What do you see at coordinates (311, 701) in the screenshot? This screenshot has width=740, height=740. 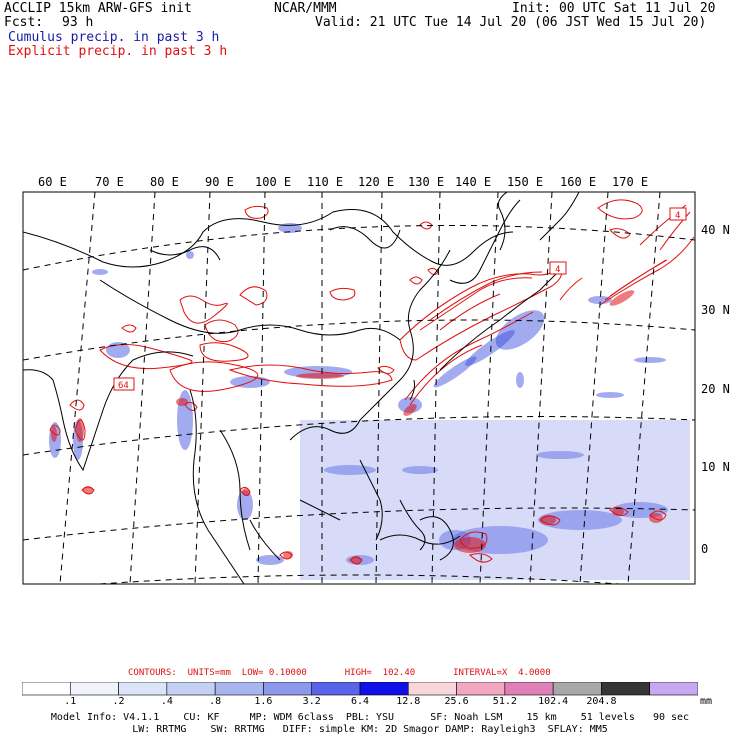 I see `colorbar-tick-label: 3.2` at bounding box center [311, 701].